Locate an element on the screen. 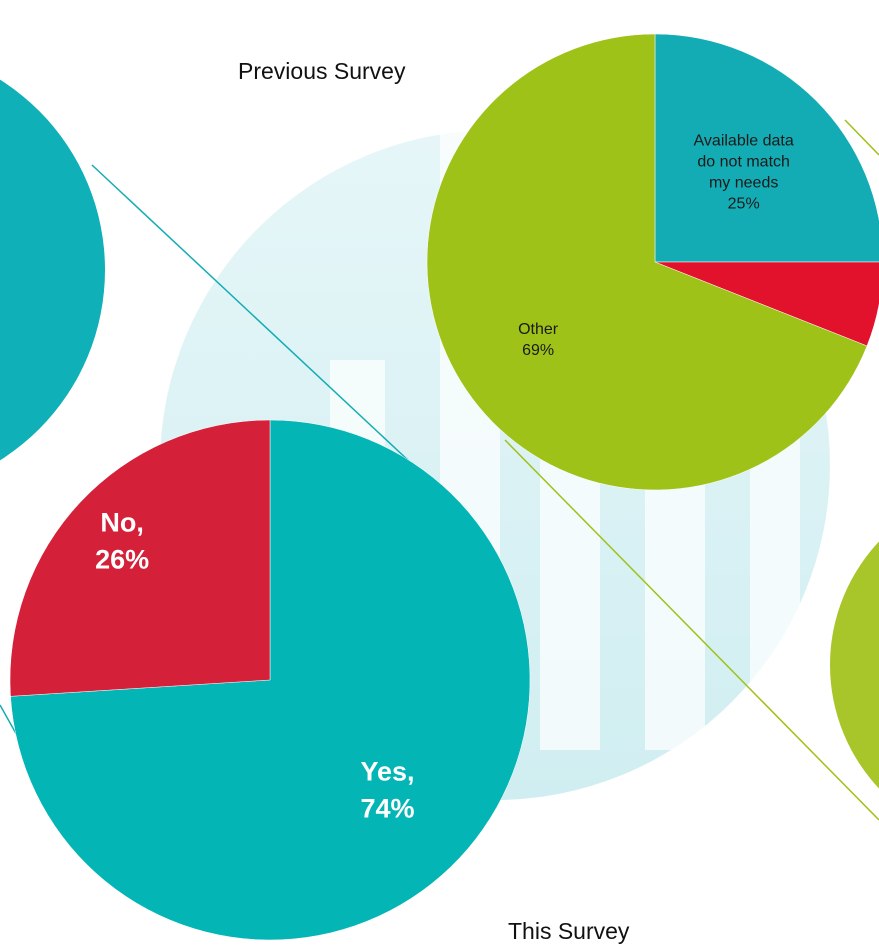 Image resolution: width=879 pixels, height=945 pixels. category-label: Available data do not match my needs is located at coordinates (743, 162).